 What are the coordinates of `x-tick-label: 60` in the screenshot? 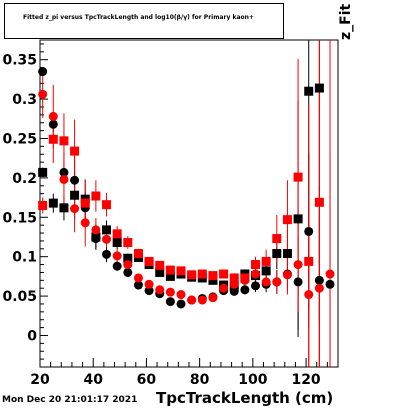 It's located at (147, 380).